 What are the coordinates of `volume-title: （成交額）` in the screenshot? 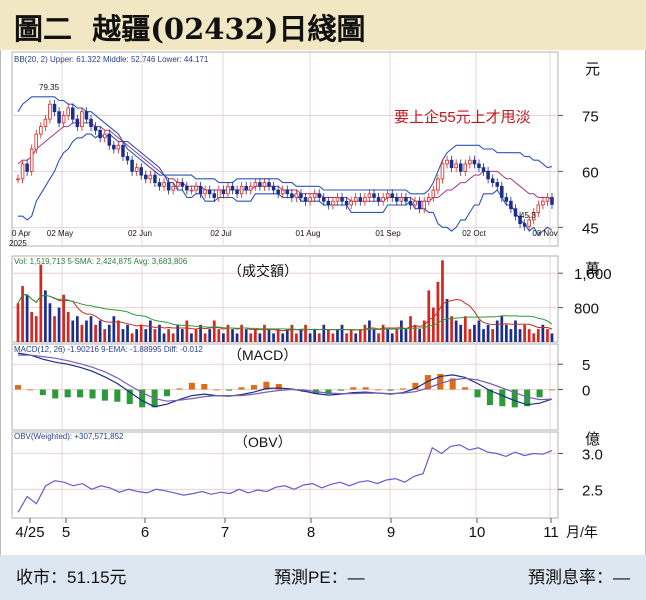 It's located at (263, 271).